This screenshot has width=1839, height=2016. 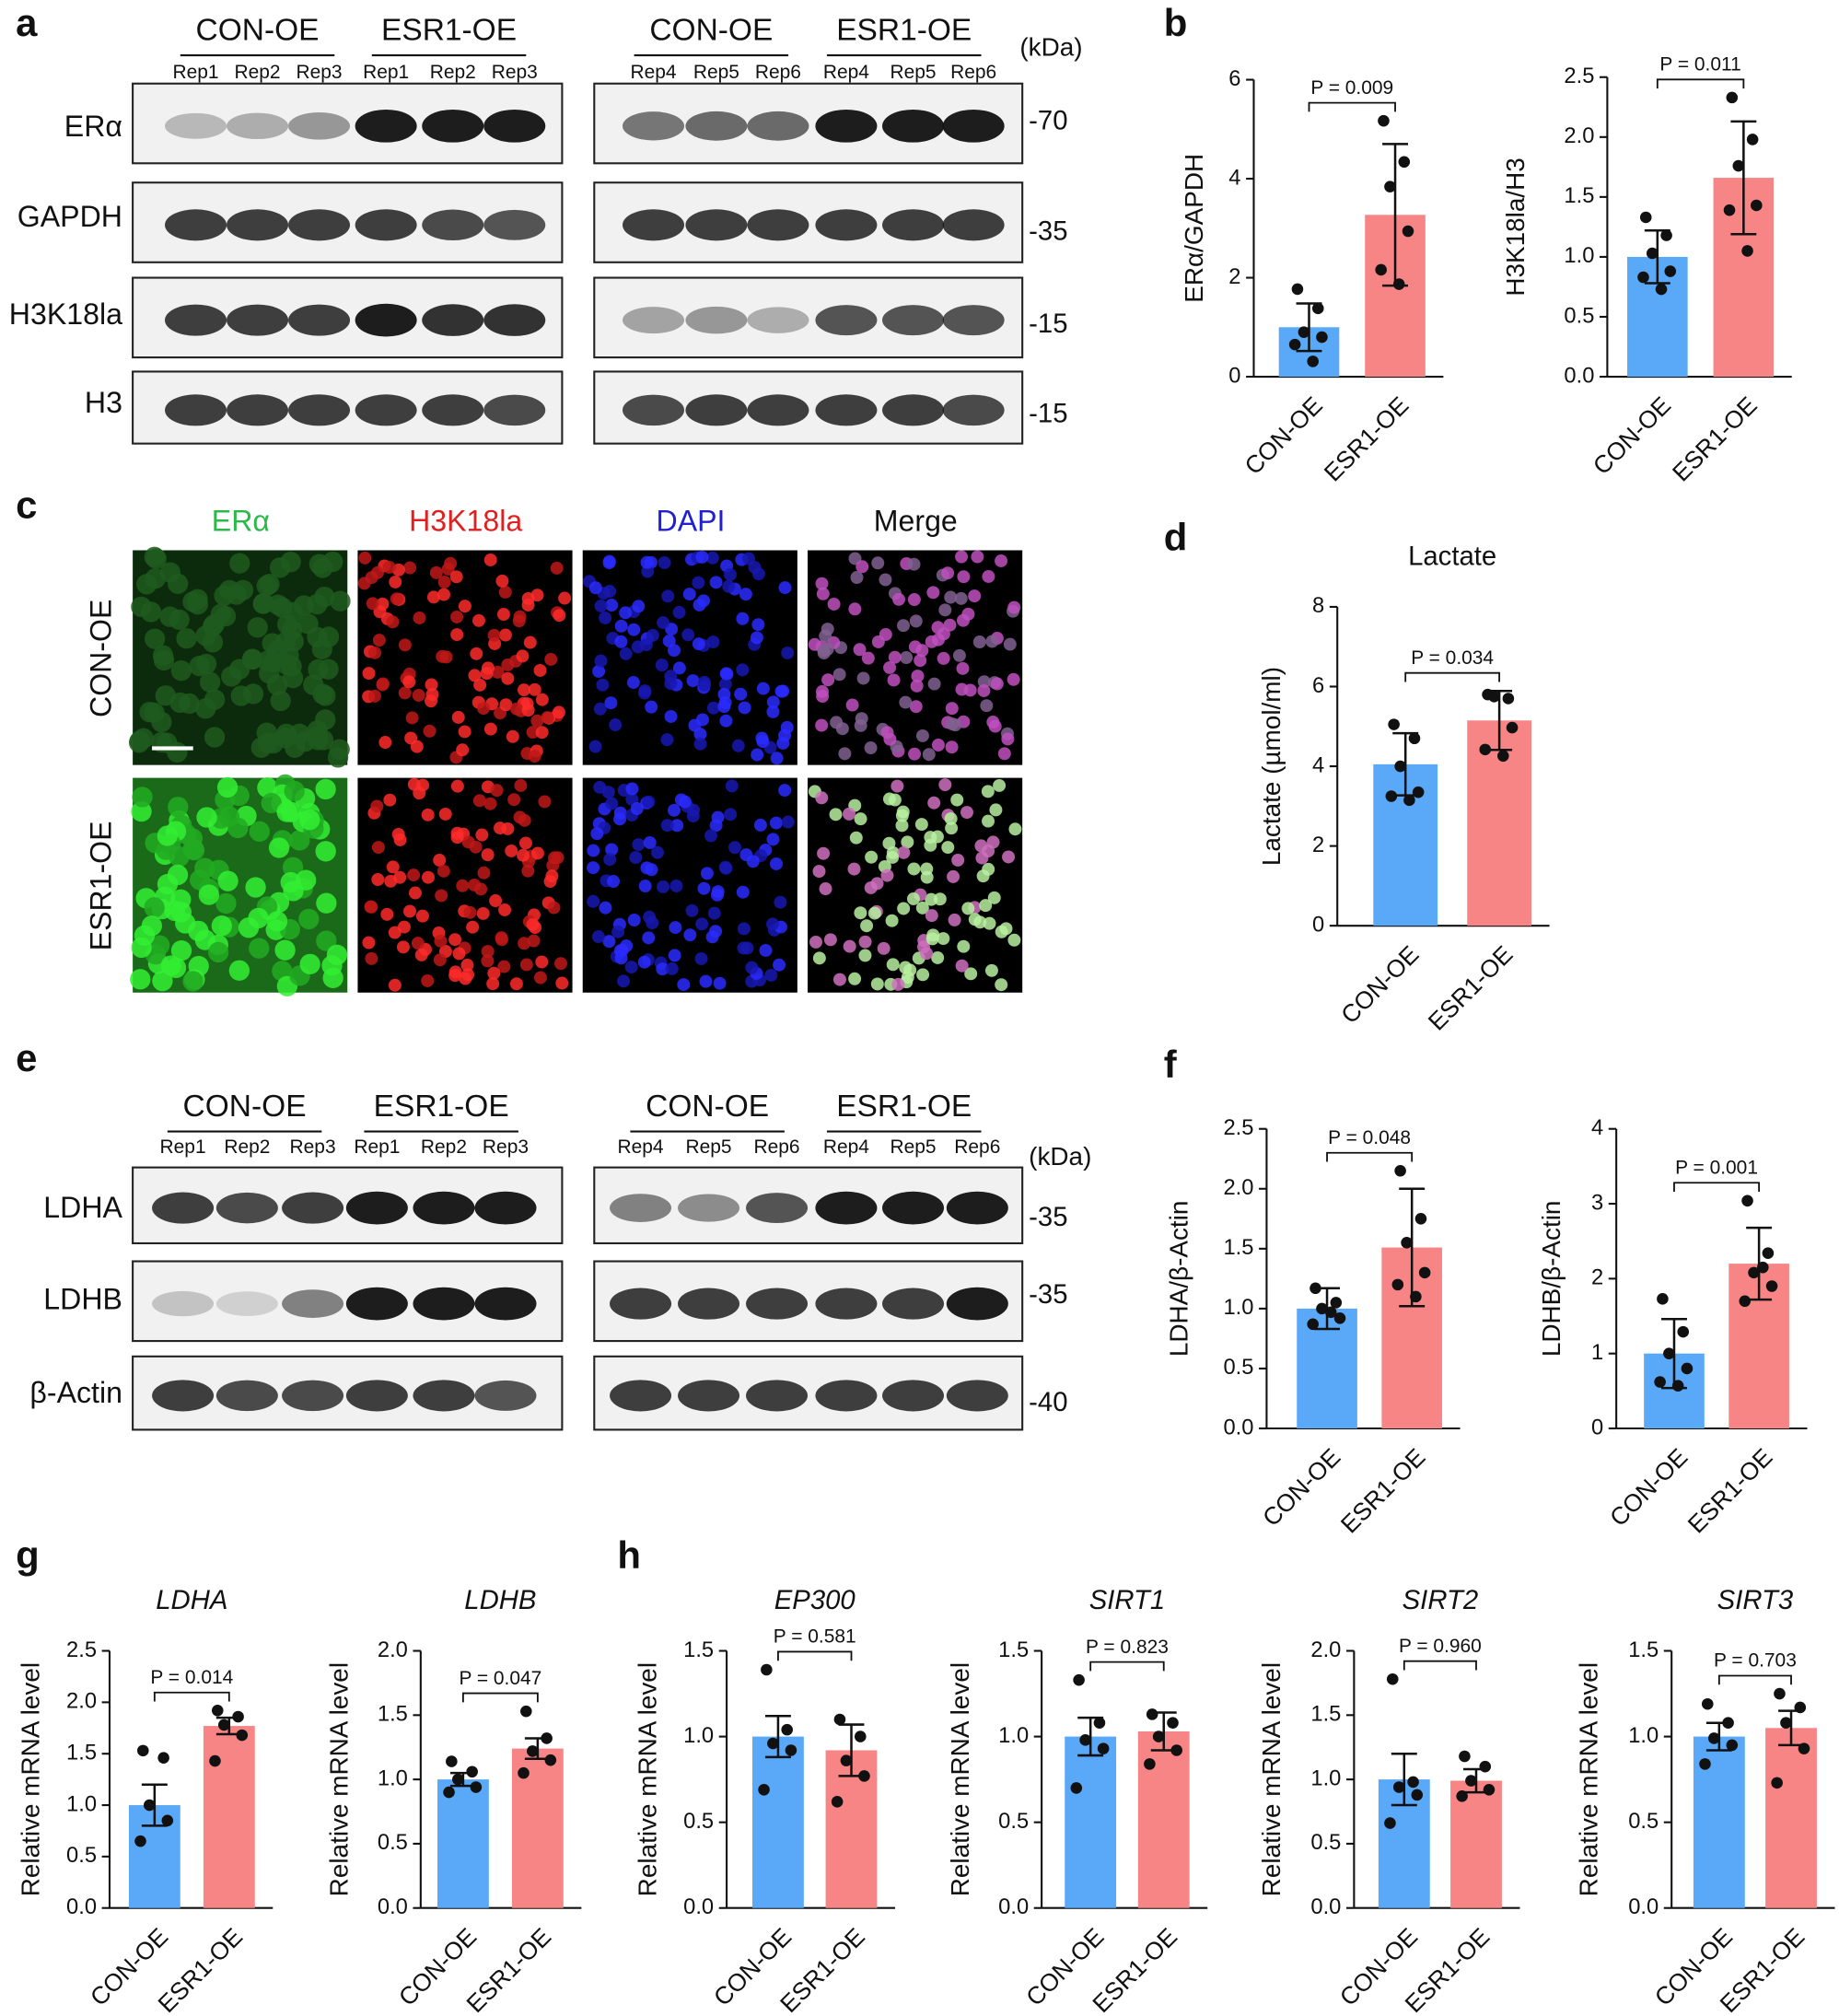 I want to click on x-tick-label: CON-OE, so click(x=1284, y=435).